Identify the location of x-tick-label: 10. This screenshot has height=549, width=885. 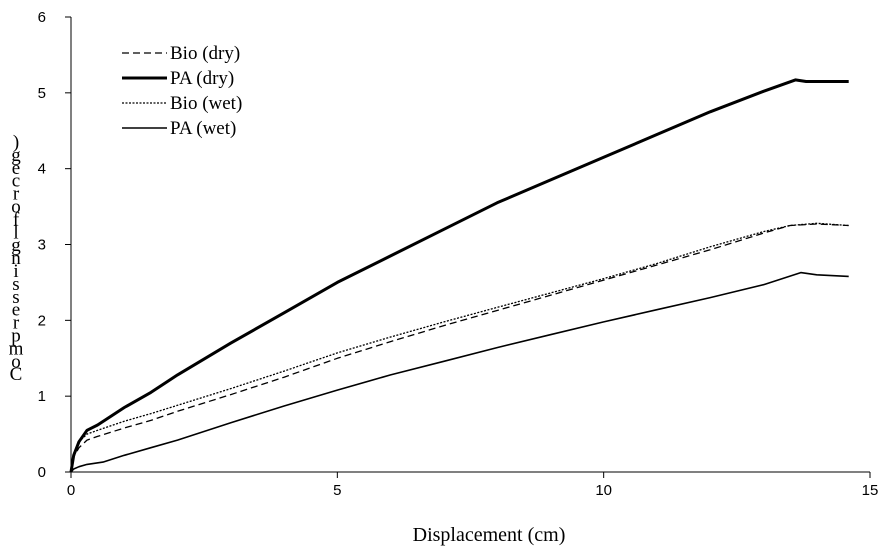
(603, 490).